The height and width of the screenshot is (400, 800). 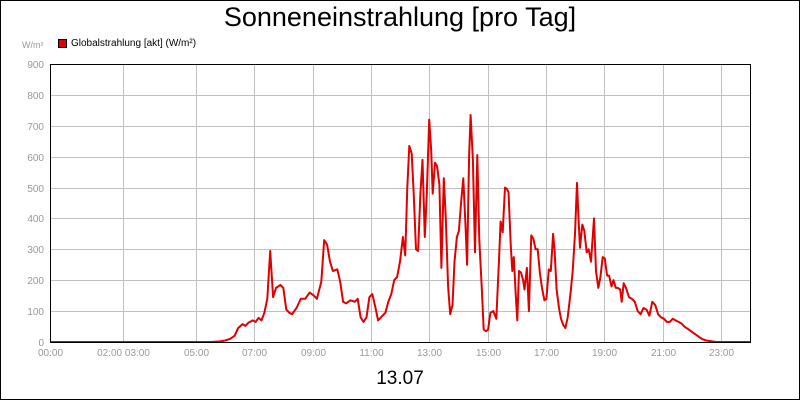 What do you see at coordinates (546, 353) in the screenshot?
I see `x-tick-label-8: 17:00` at bounding box center [546, 353].